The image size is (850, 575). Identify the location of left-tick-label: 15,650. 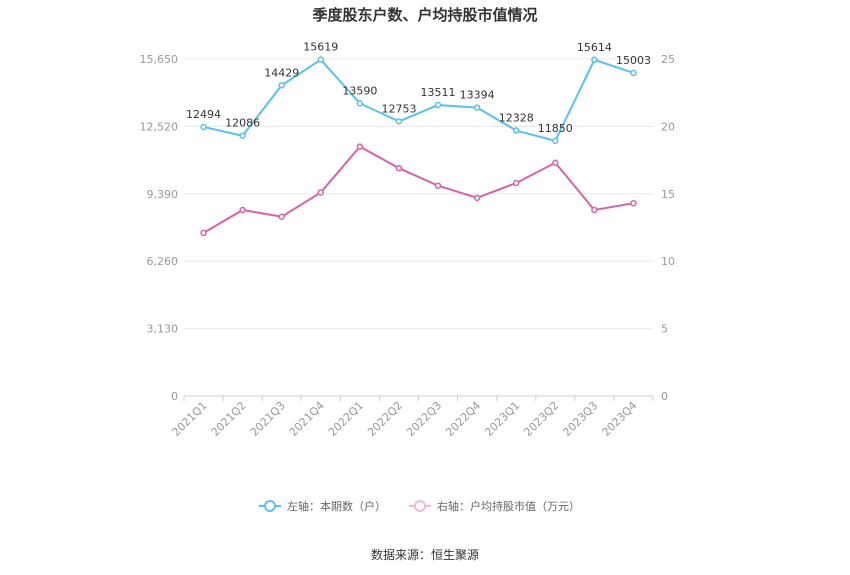
(159, 59).